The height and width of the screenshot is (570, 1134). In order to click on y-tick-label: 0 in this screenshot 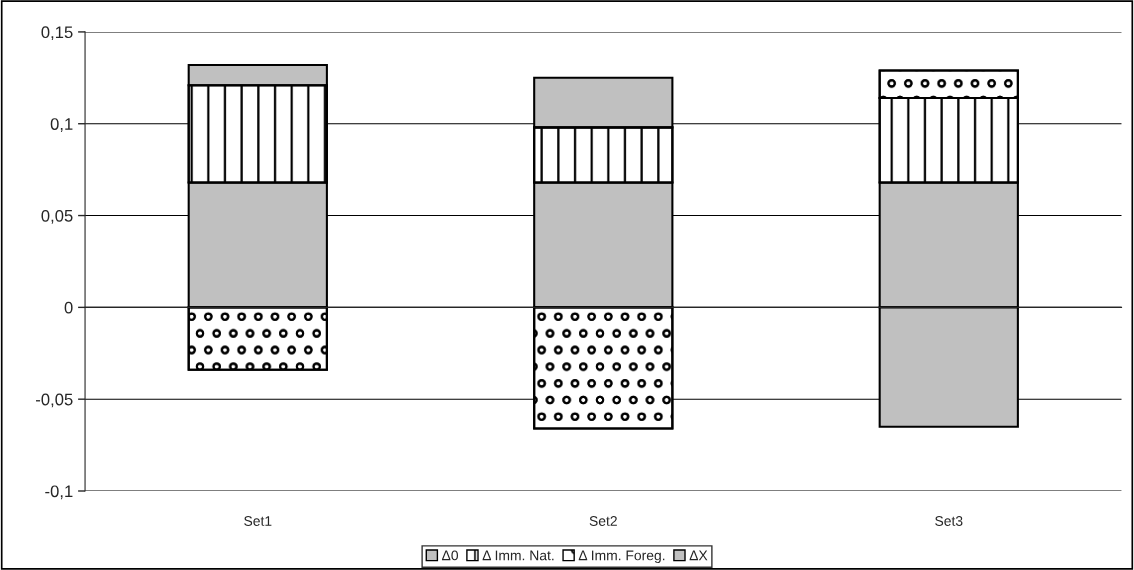, I will do `click(68, 307)`.